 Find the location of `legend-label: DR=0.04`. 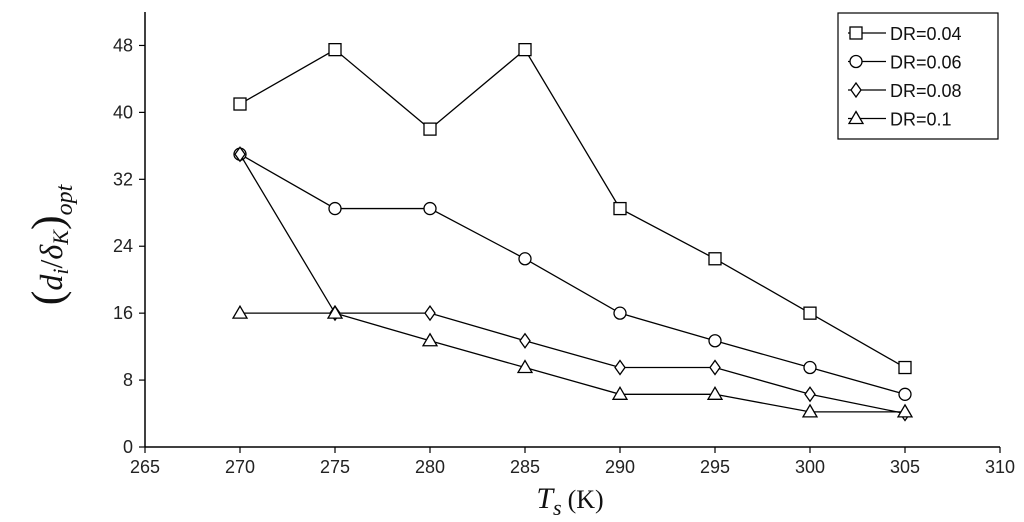

legend-label: DR=0.04 is located at coordinates (926, 34).